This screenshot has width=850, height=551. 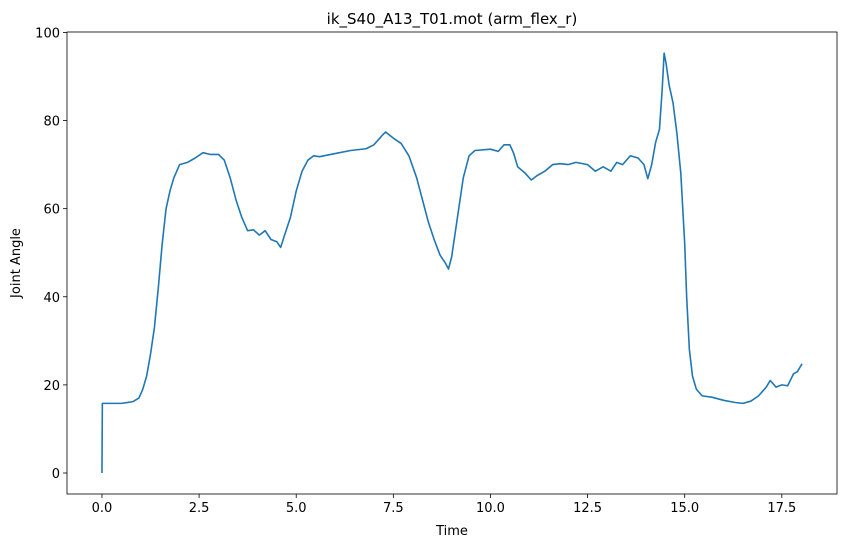 I want to click on x-tick-label: 12.5, so click(x=587, y=508).